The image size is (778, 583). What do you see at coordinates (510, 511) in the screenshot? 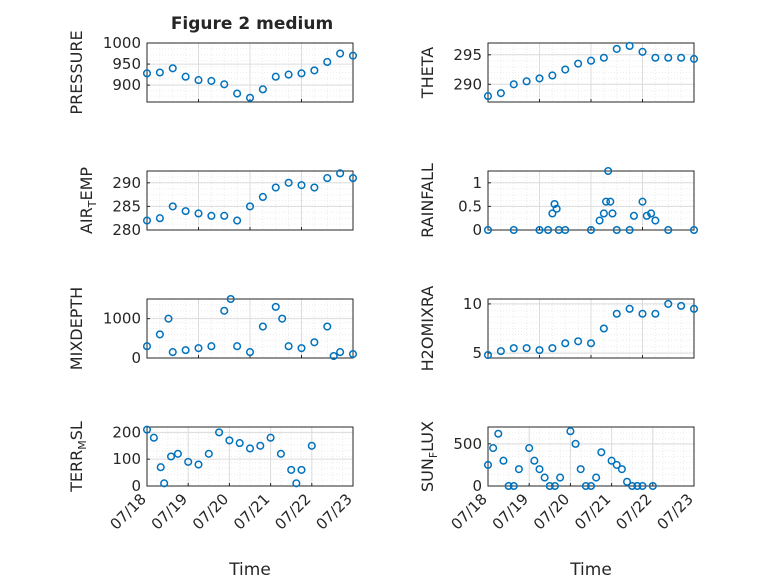
I see `x-tick-label: 07/19` at bounding box center [510, 511].